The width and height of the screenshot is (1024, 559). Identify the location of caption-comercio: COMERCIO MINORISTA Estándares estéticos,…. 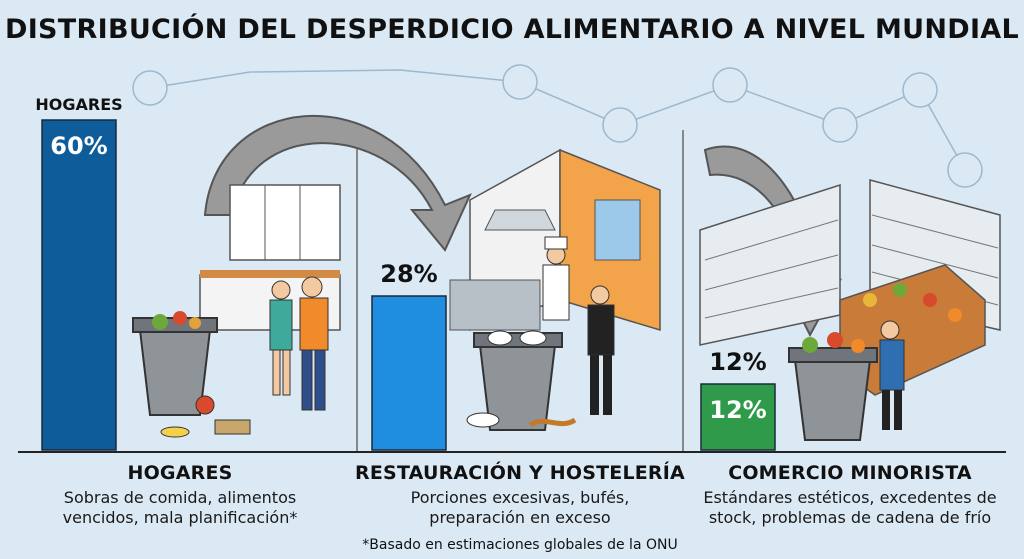
(850, 495).